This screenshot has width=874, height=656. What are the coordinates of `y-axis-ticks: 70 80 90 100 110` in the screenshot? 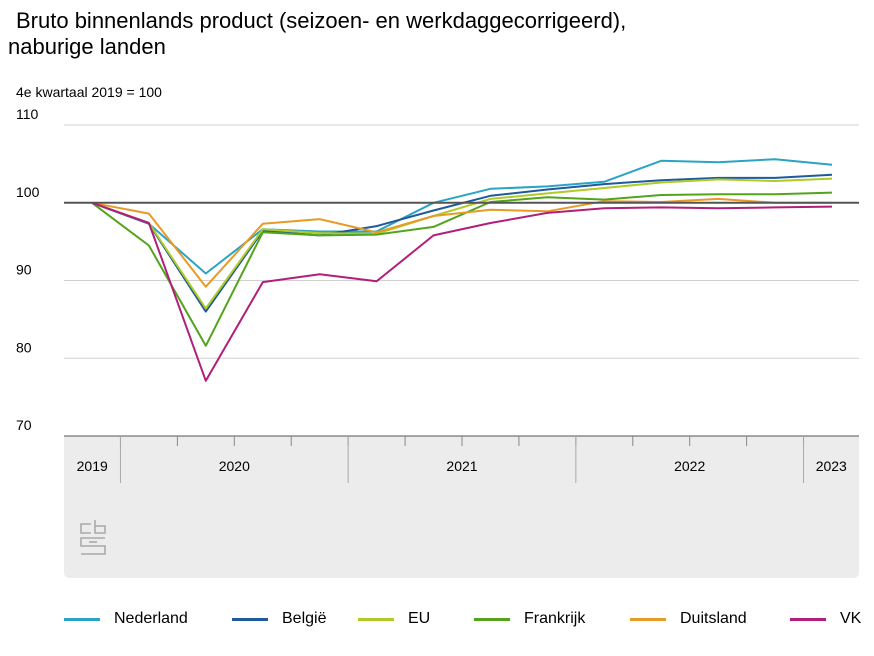 It's located at (28, 269).